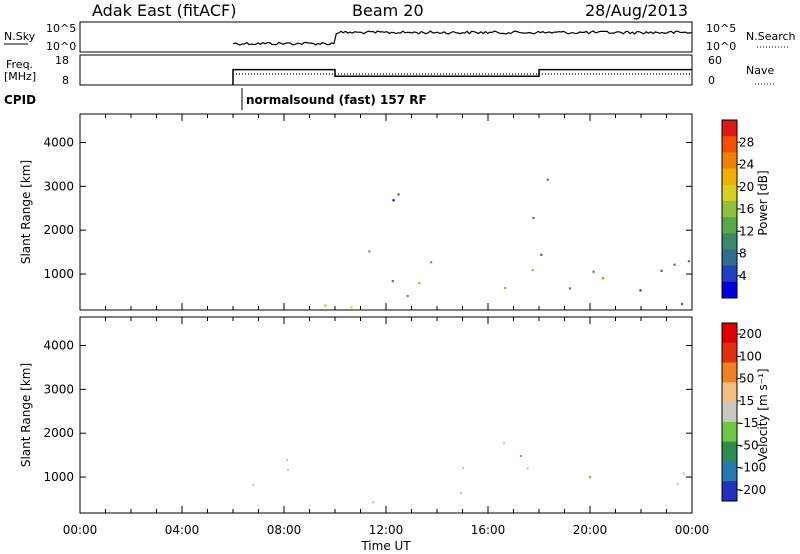  Describe the element at coordinates (746, 231) in the screenshot. I see `colorbar-tick-label: 12` at that location.